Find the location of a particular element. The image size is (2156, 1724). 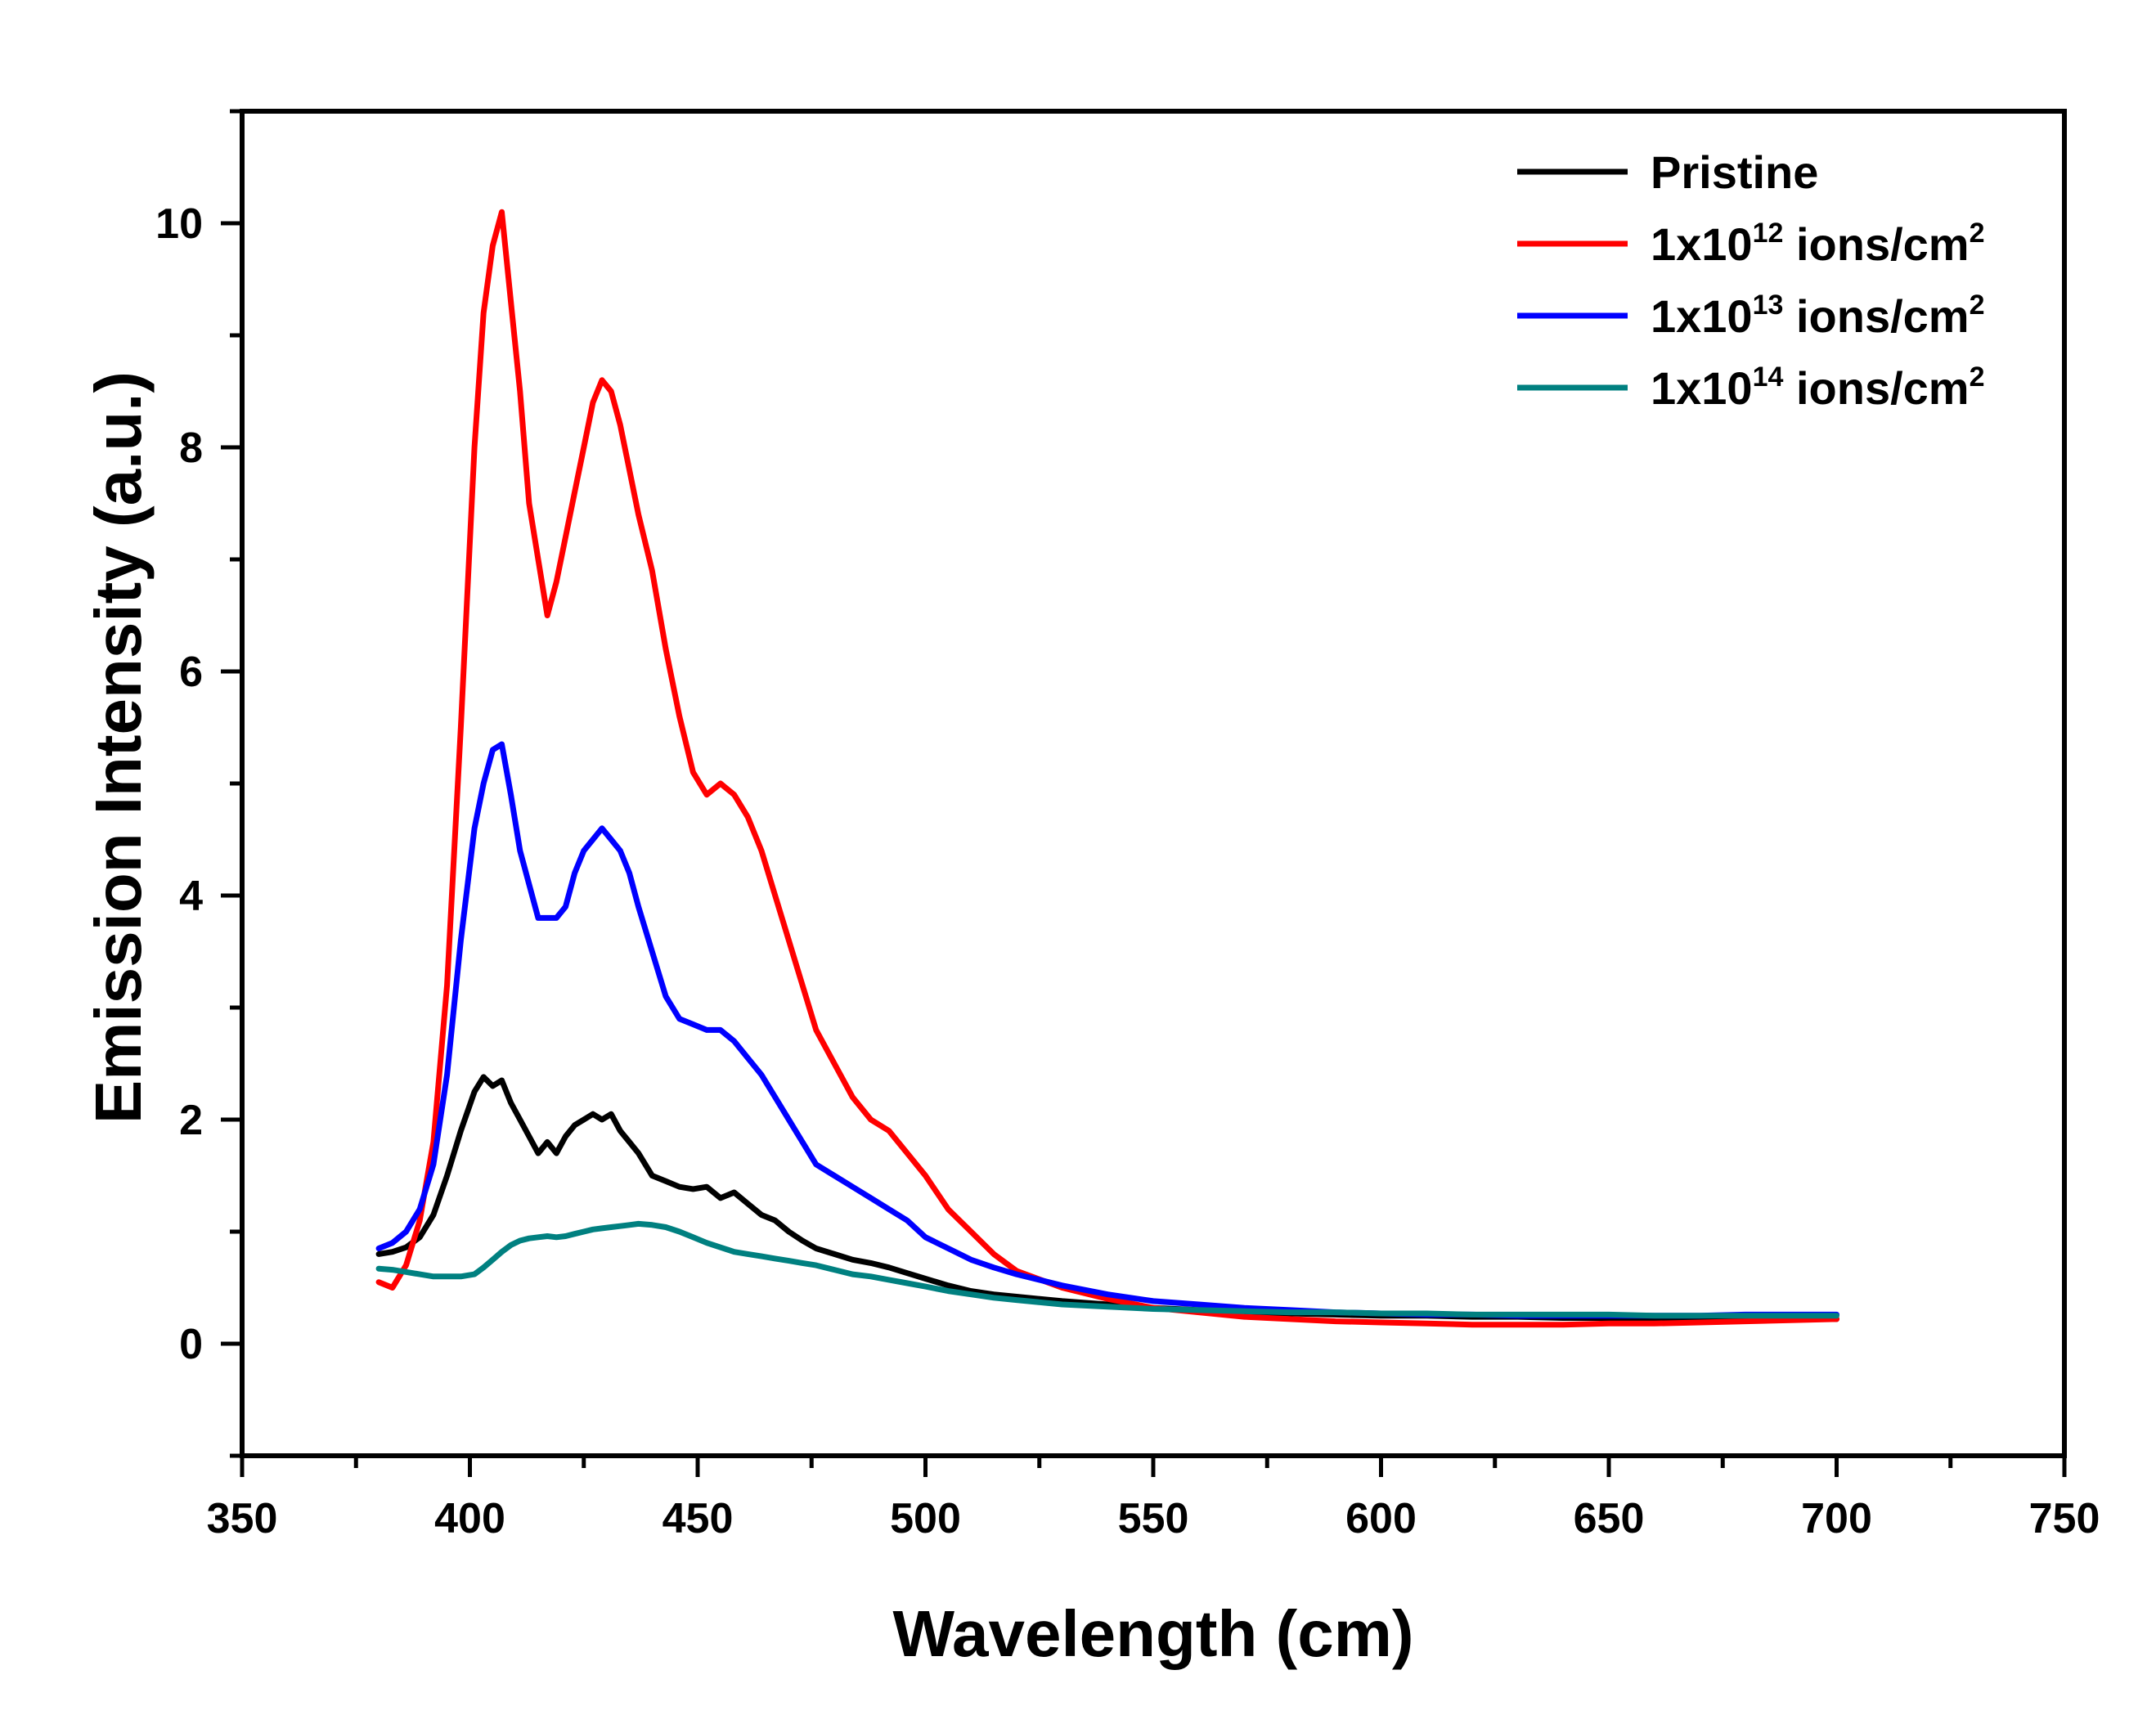

legend-label: 1x1014 ions/cm2 is located at coordinates (1818, 388).